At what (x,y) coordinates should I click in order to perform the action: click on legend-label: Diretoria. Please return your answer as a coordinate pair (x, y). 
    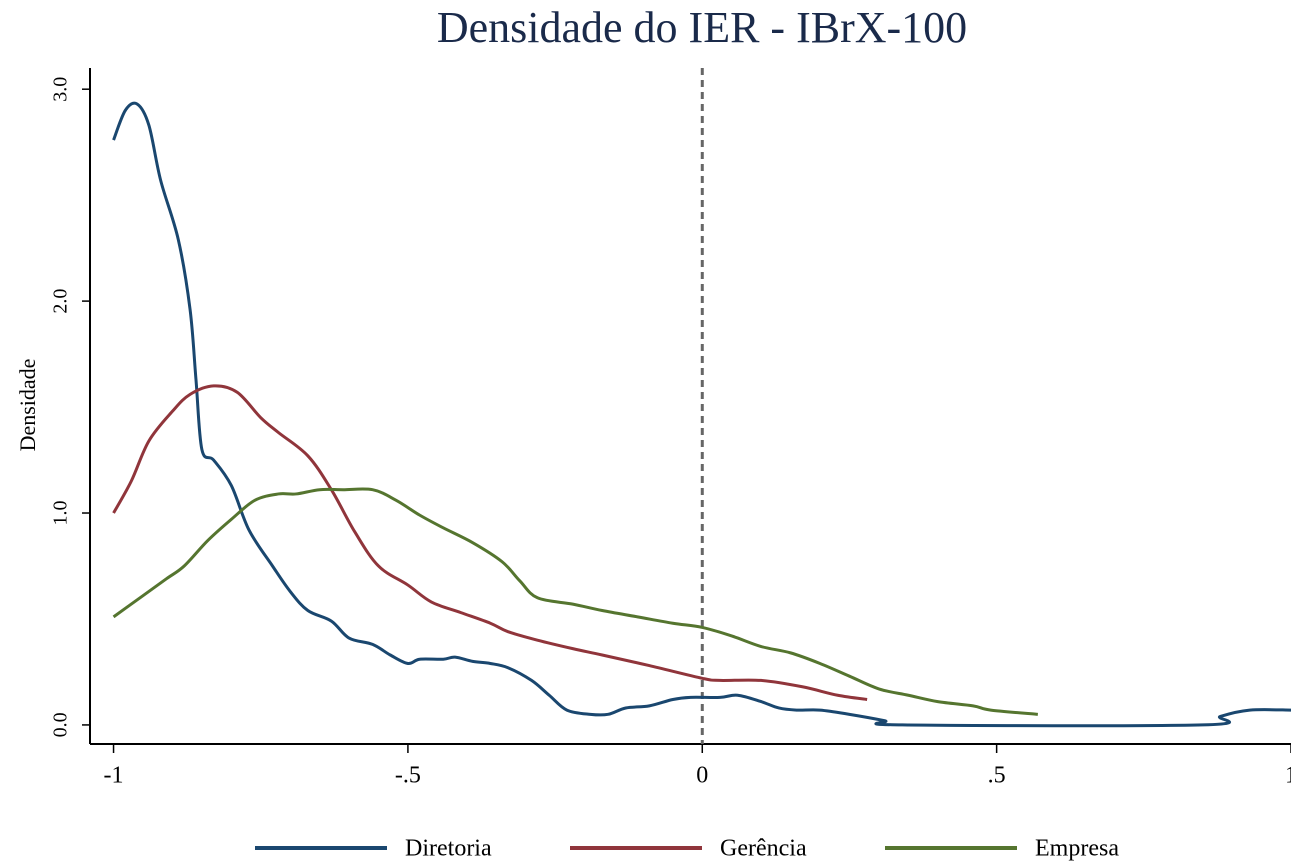
    Looking at the image, I should click on (448, 849).